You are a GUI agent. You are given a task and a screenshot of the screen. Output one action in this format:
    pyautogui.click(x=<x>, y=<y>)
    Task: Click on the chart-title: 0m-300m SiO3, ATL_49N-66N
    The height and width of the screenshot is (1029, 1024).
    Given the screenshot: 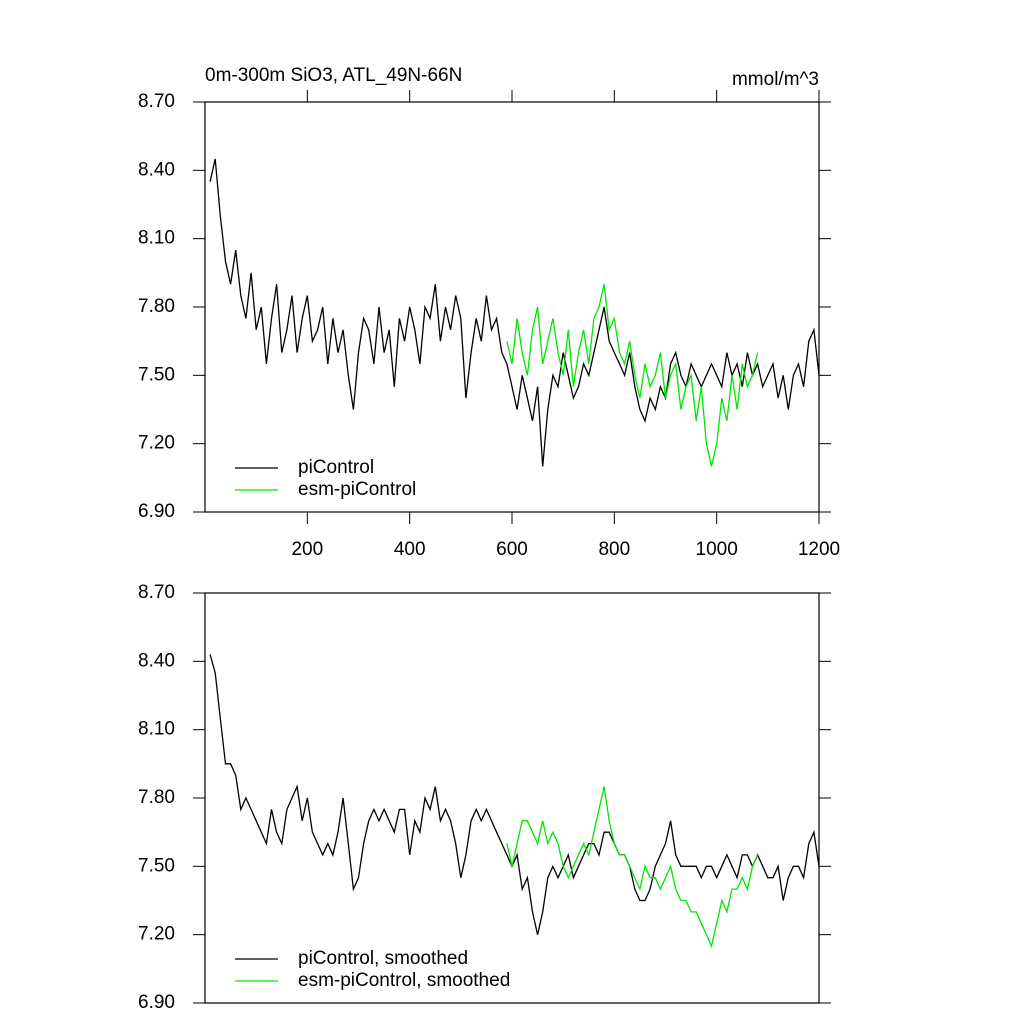 What is the action you would take?
    pyautogui.click(x=333, y=75)
    